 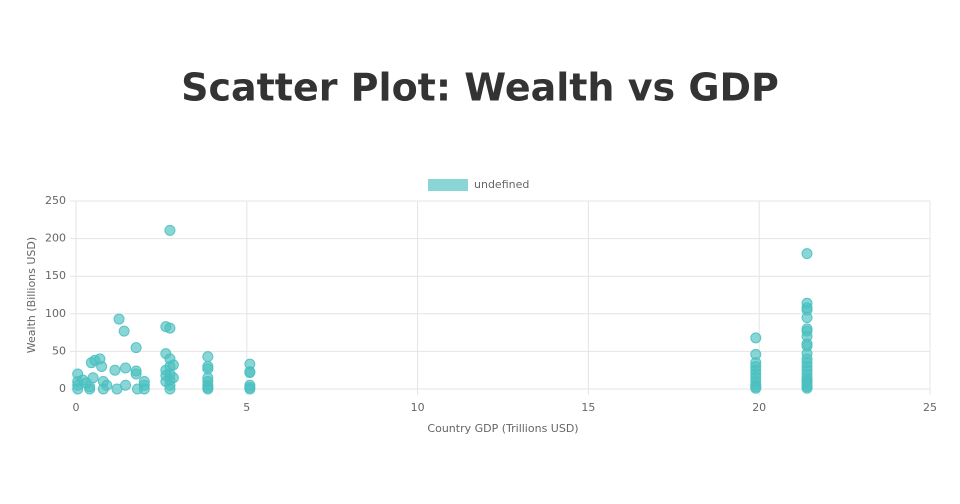 What do you see at coordinates (448, 185) in the screenshot?
I see `legend-swatch` at bounding box center [448, 185].